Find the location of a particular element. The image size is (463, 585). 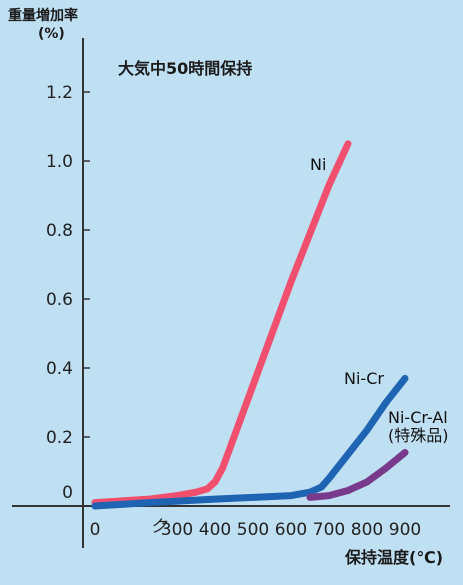

x-tick-label: 900 is located at coordinates (405, 530).